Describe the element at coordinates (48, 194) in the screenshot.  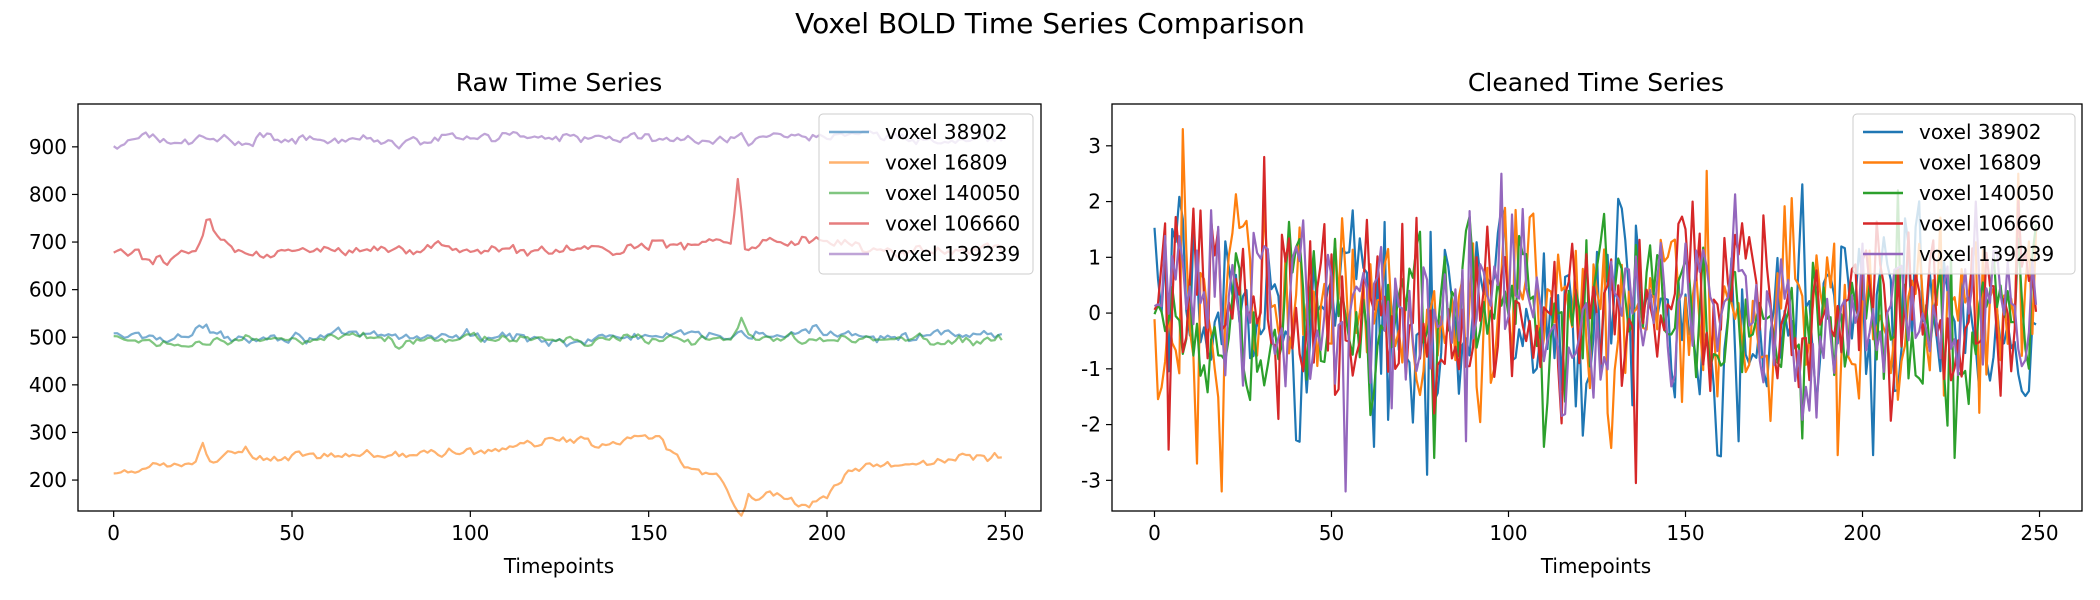
I see `y-tick-label: 800` at that location.